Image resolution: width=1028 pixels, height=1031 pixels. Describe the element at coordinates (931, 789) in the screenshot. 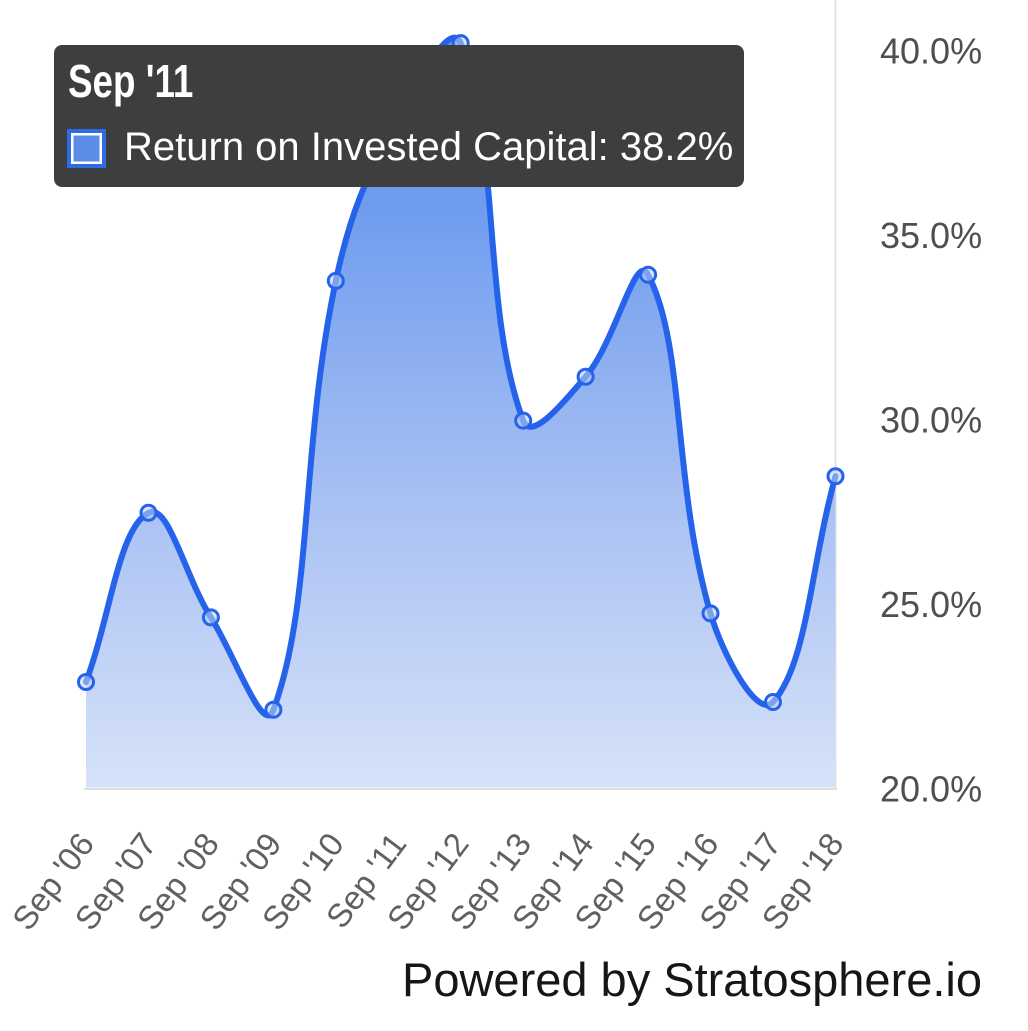

I see `svg-text: 20.0%` at that location.